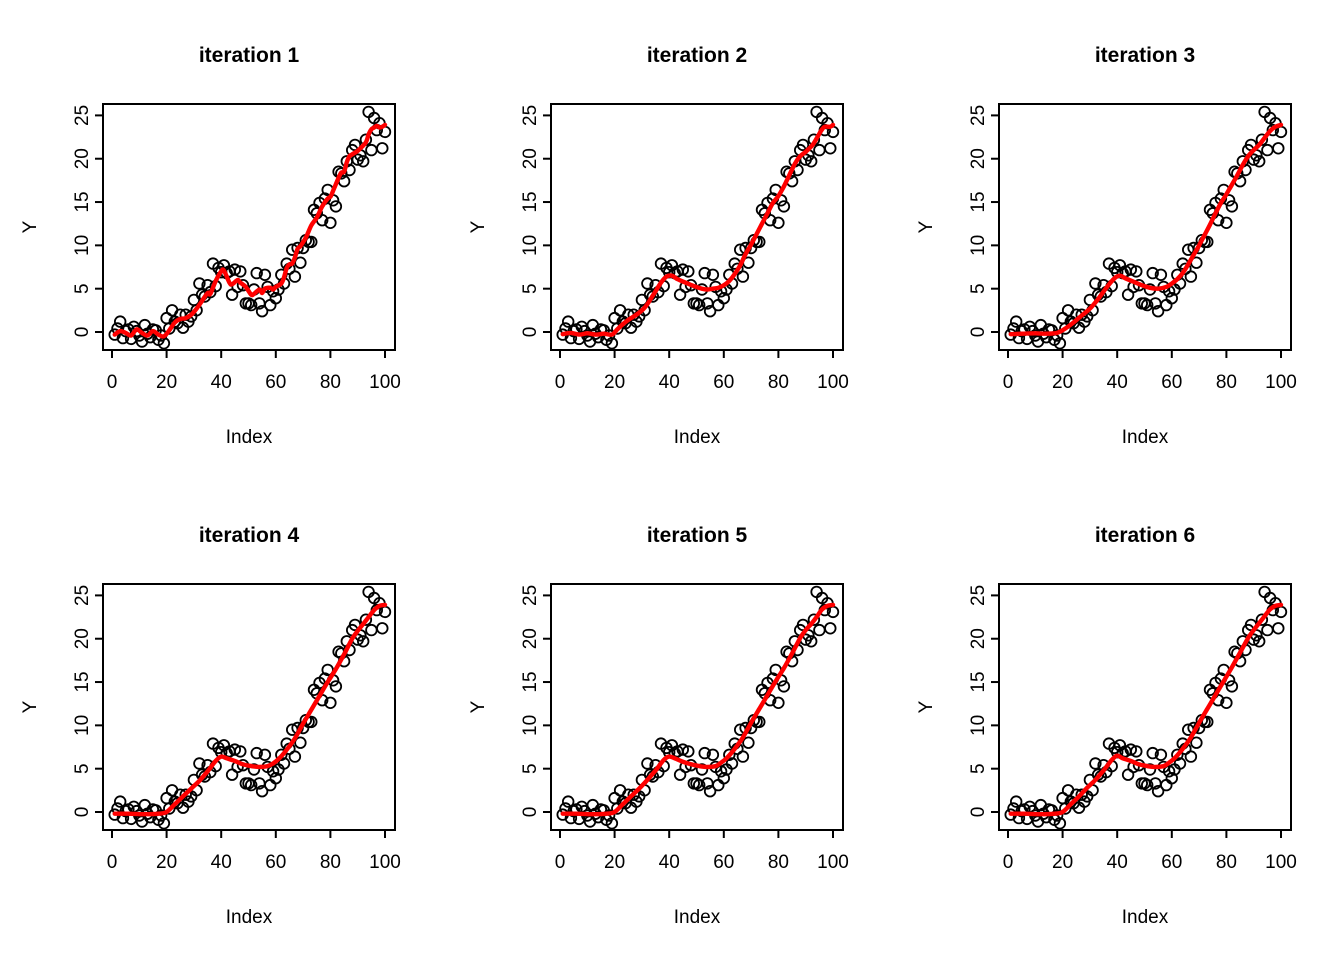 Image resolution: width=1344 pixels, height=960 pixels. What do you see at coordinates (1145, 535) in the screenshot?
I see `panel-title: iteration 6` at bounding box center [1145, 535].